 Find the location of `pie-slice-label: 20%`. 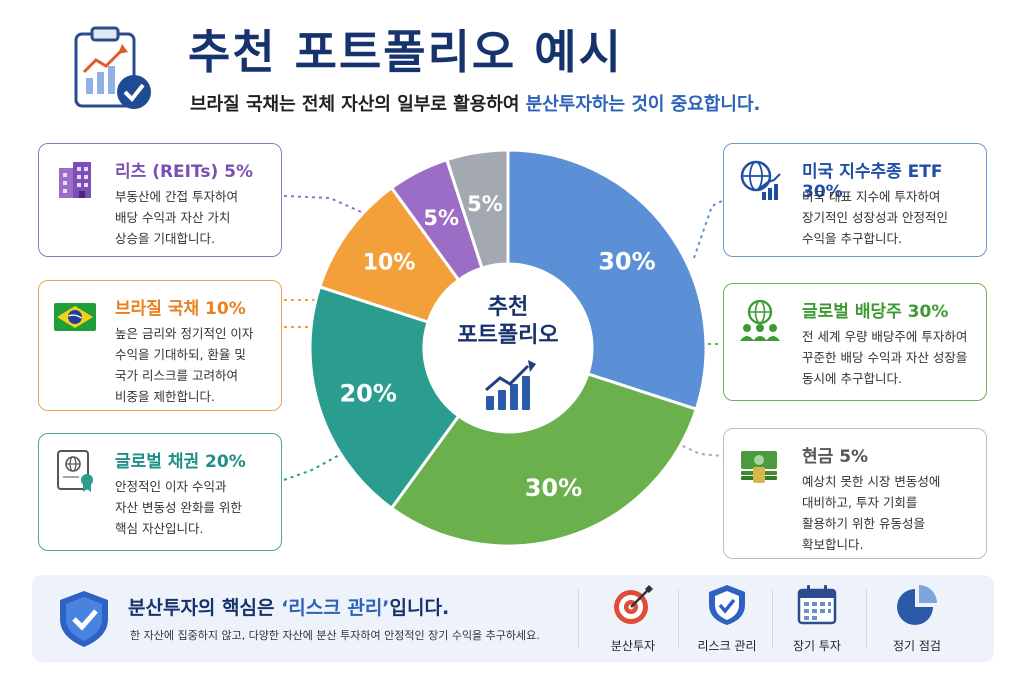

pie-slice-label: 20% is located at coordinates (367, 393).